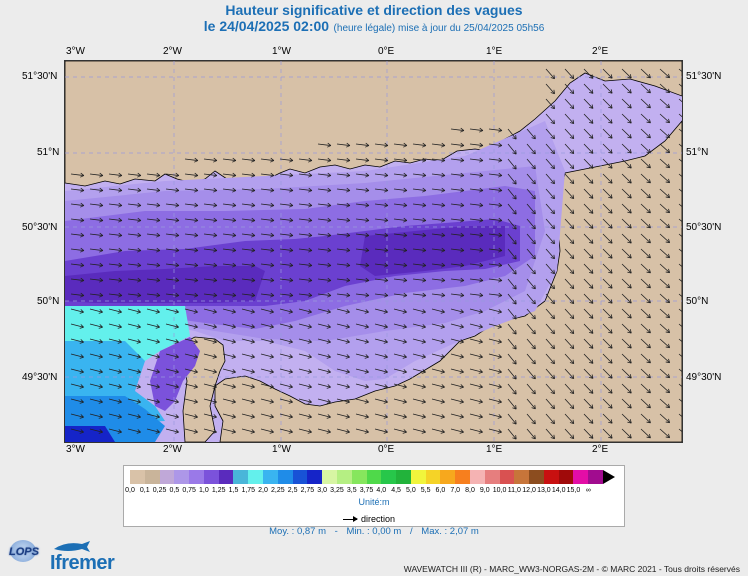 The image size is (748, 576). What do you see at coordinates (23, 553) in the screenshot?
I see `lops-logo: LOPS` at bounding box center [23, 553].